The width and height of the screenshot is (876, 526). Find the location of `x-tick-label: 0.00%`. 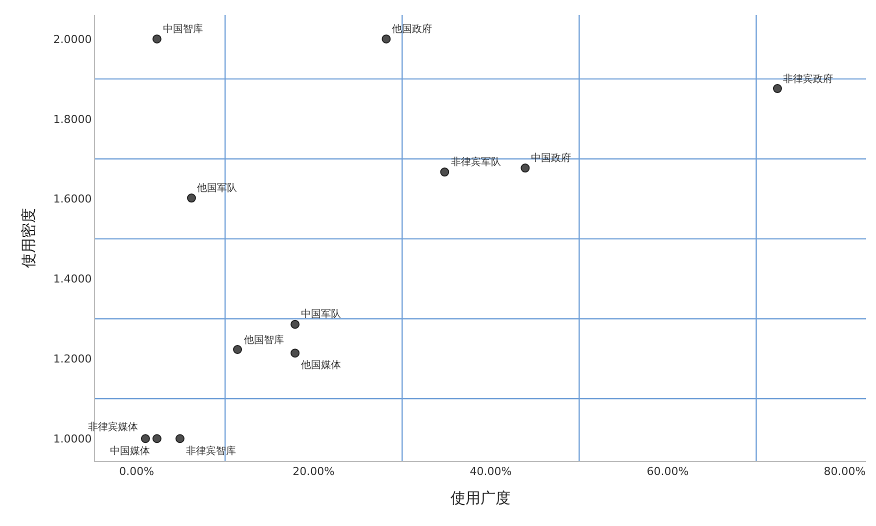

x-tick-label: 0.00% is located at coordinates (136, 471).